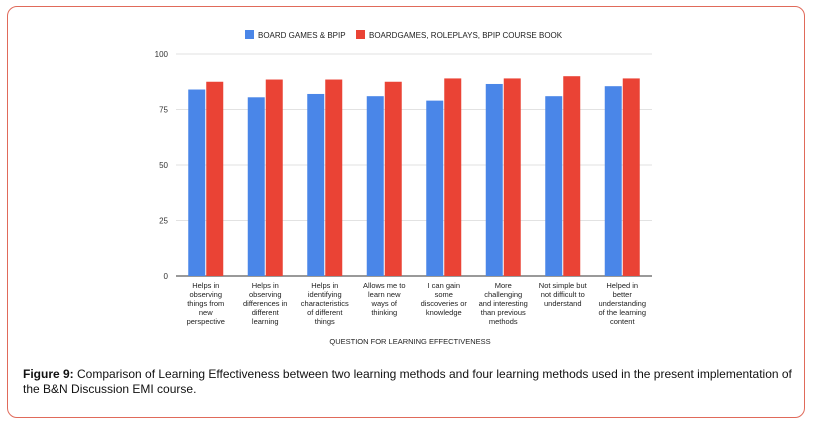  I want to click on caption-label: Figure 9:, so click(48, 374).